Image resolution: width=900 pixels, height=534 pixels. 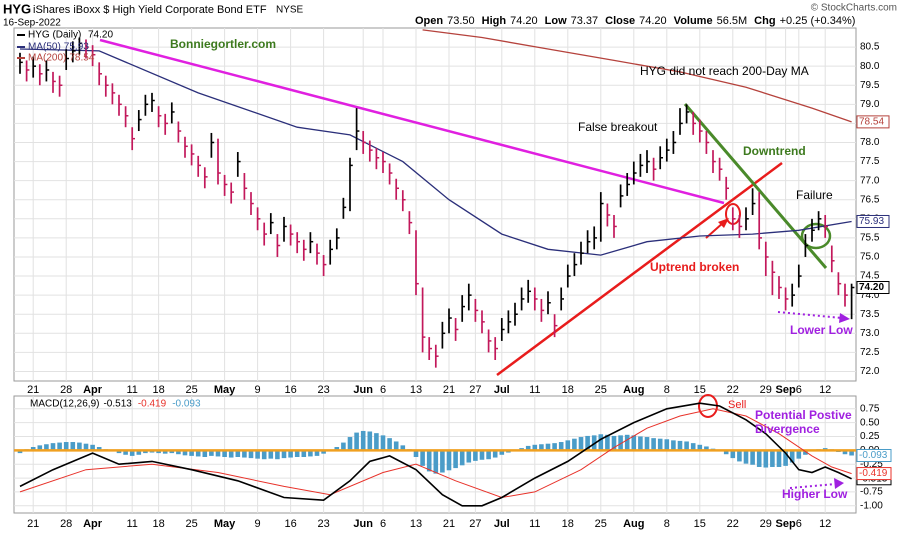 I want to click on quote-label: Volume, so click(x=693, y=21).